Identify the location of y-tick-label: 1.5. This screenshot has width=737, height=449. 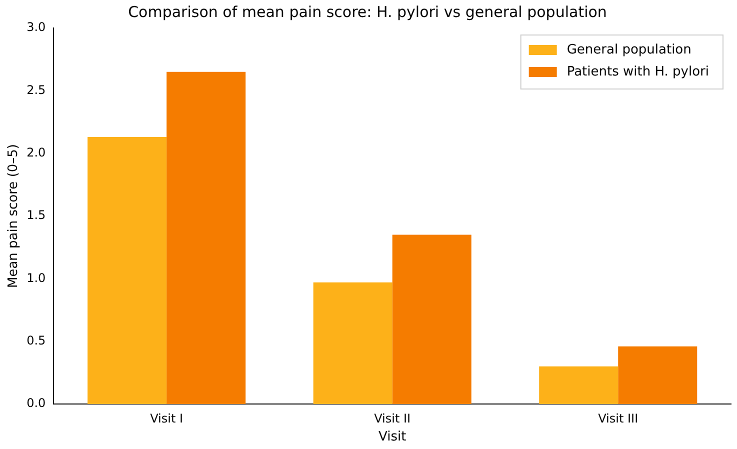
(36, 215).